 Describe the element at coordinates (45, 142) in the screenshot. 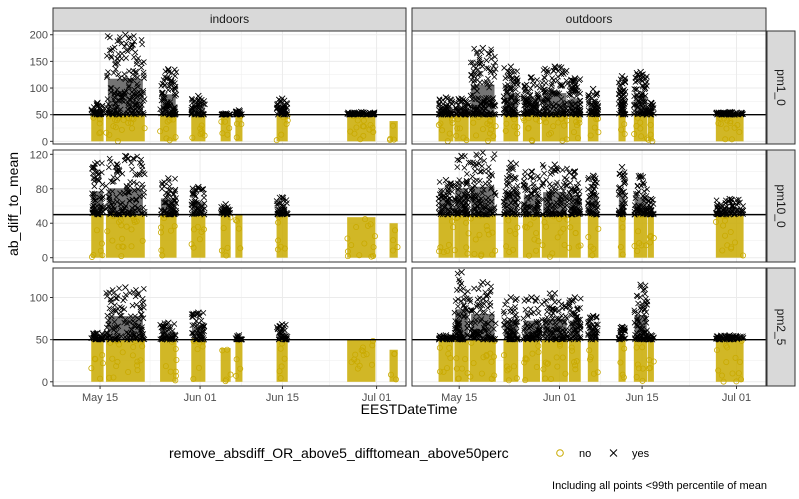

I see `y-tick-label: 0` at that location.